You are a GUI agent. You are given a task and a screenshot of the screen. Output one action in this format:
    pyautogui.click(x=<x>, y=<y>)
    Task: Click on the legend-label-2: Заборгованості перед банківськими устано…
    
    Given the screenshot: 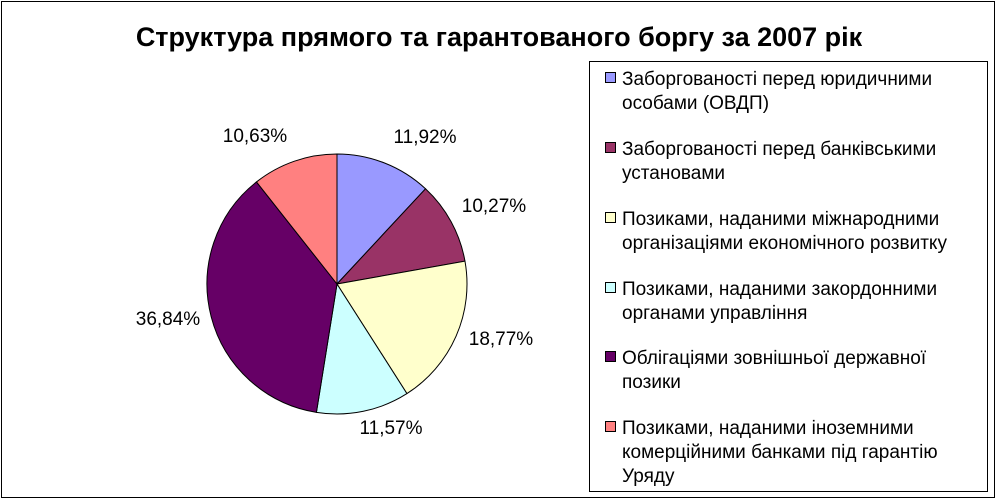 What is the action you would take?
    pyautogui.click(x=779, y=161)
    